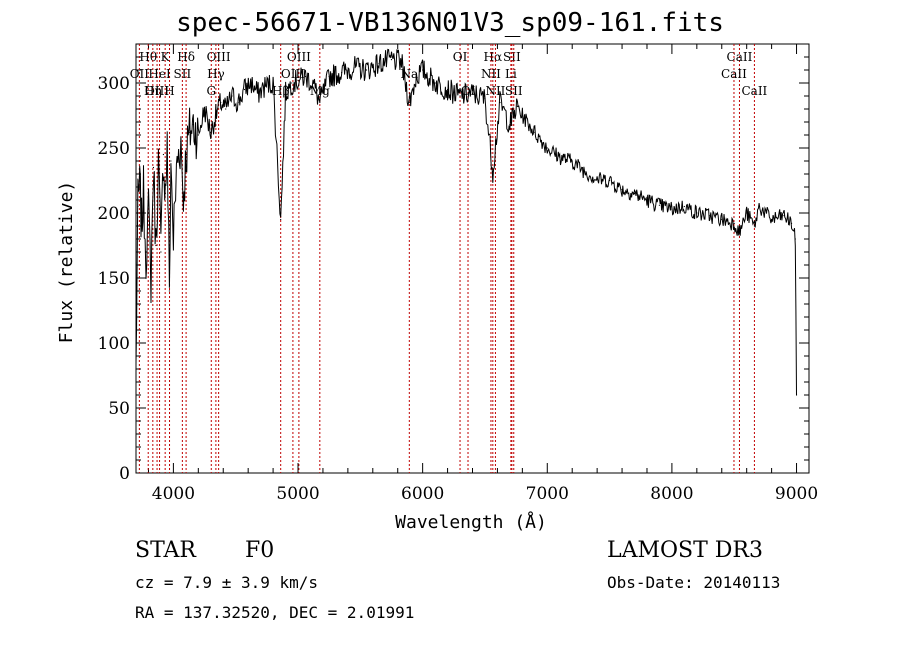 This screenshot has width=900, height=649. I want to click on line-label: Hθ, so click(148, 57).